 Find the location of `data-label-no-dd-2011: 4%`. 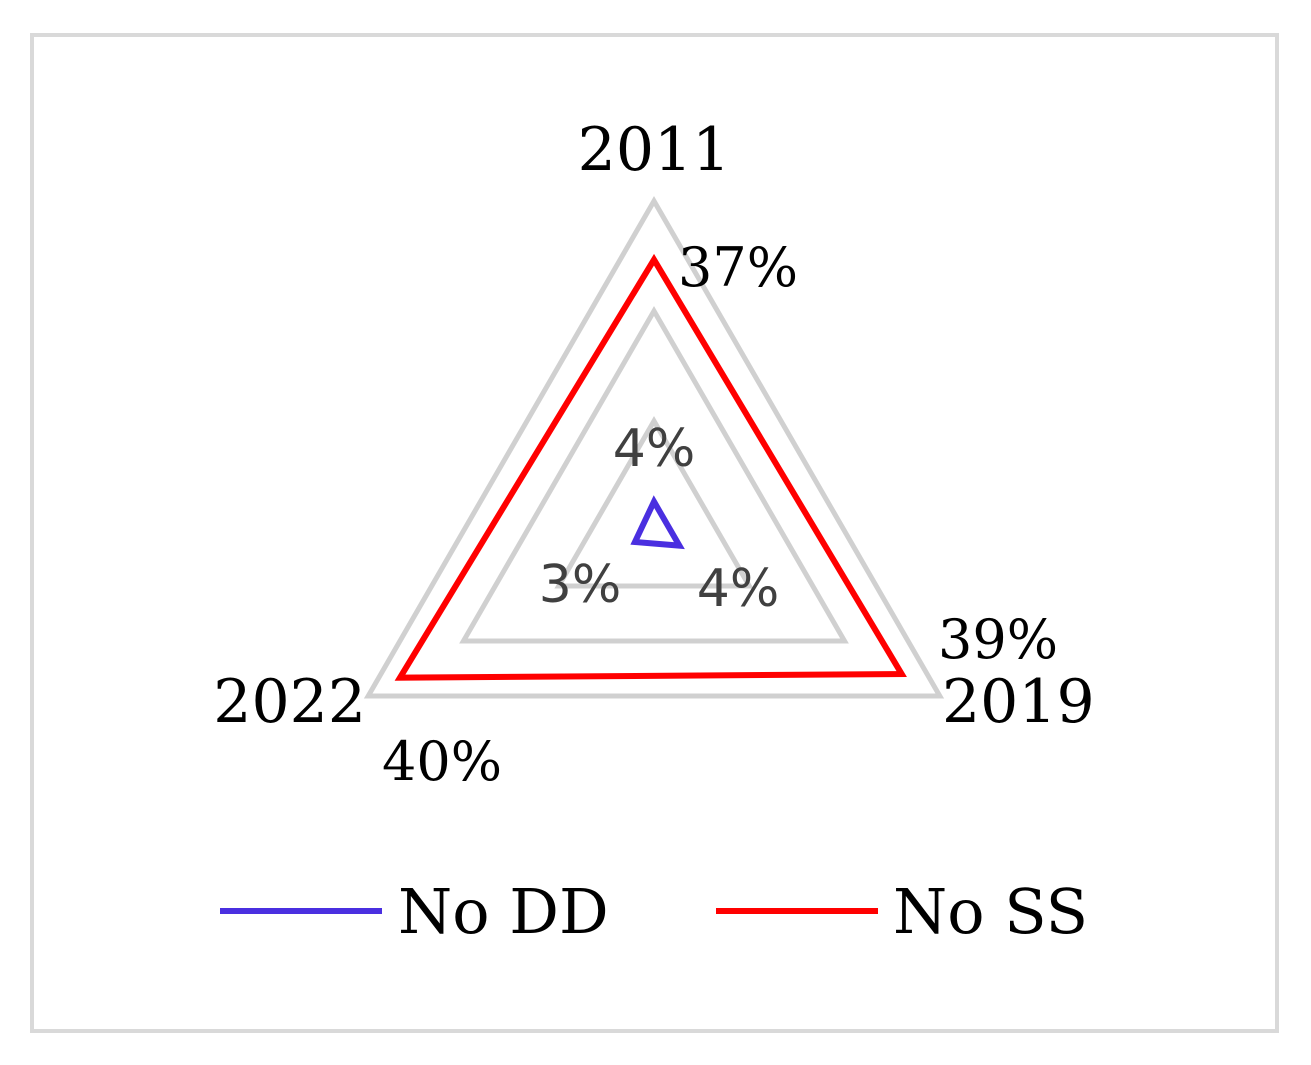

data-label-no-dd-2011: 4% is located at coordinates (654, 449).